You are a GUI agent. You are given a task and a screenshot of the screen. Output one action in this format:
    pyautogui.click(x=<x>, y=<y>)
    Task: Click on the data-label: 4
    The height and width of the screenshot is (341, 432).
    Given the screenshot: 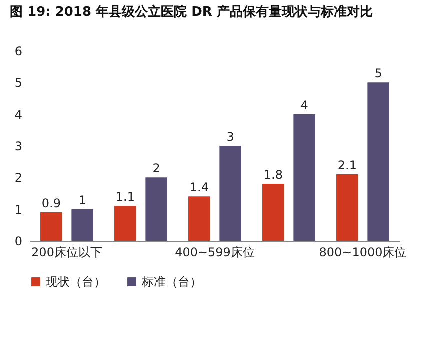 What is the action you would take?
    pyautogui.click(x=304, y=105)
    